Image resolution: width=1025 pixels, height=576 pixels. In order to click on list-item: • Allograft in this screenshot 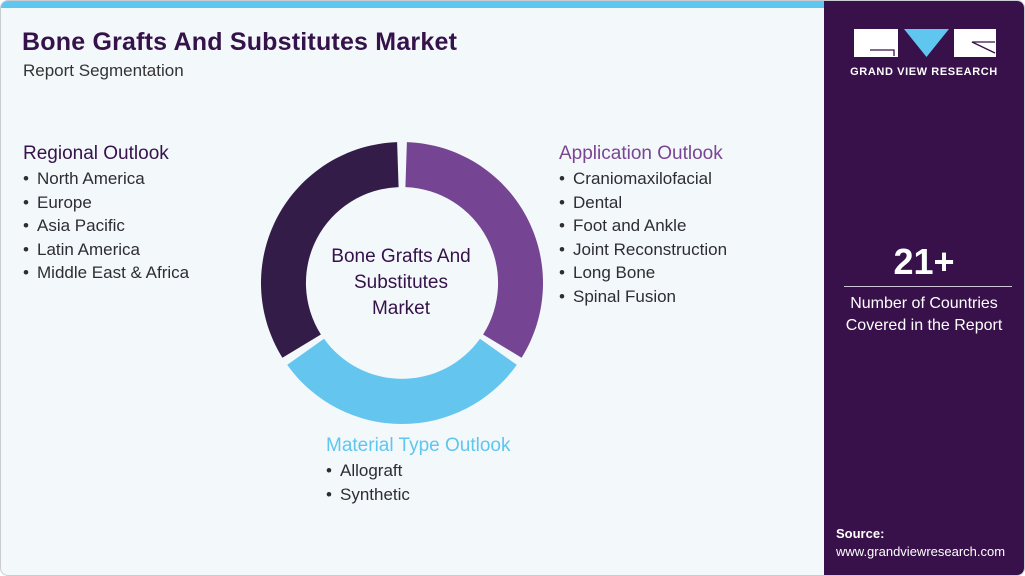, I will do `click(418, 471)`.